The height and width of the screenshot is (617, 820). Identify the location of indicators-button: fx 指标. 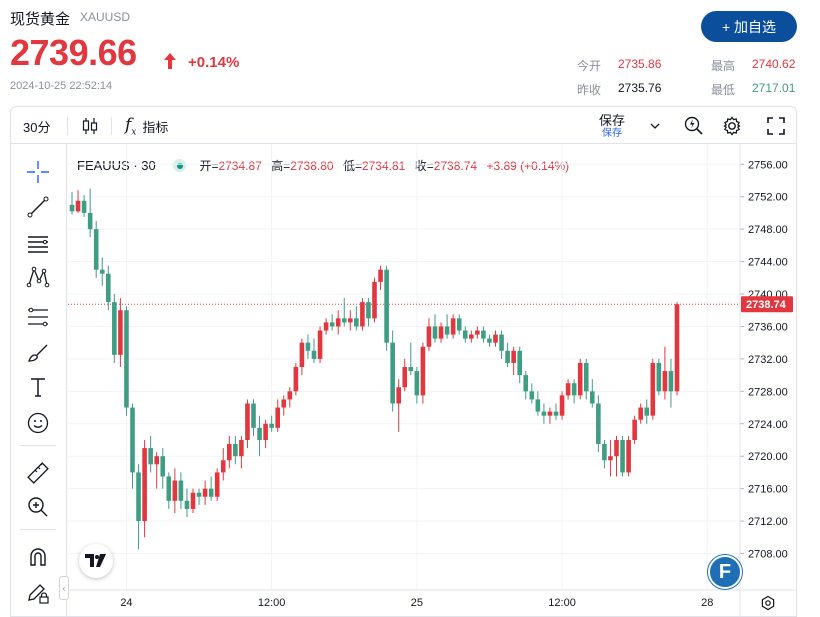
(146, 126).